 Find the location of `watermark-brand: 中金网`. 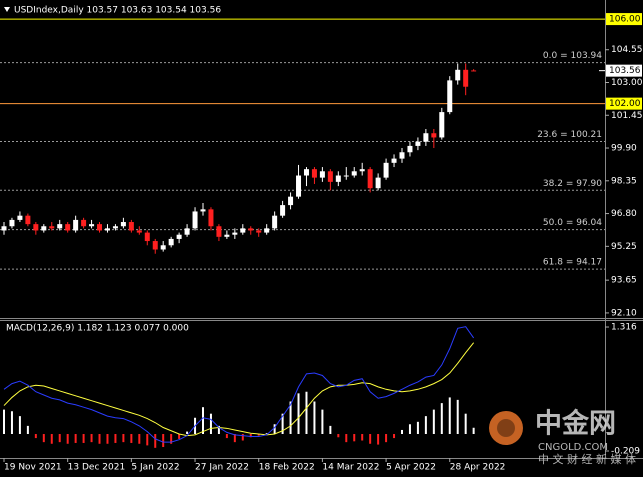

watermark-brand: 中金网 is located at coordinates (575, 424).